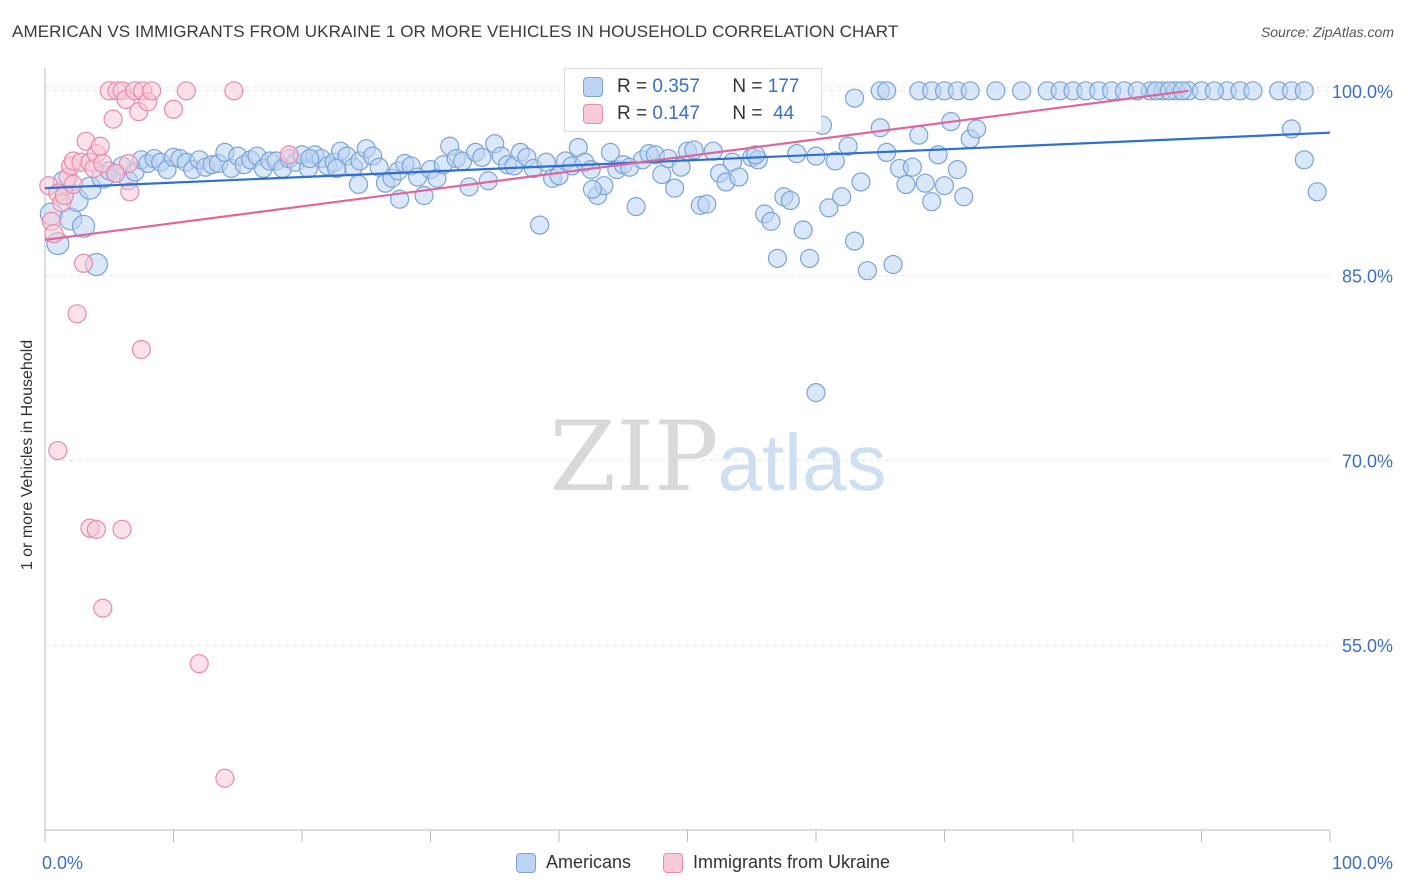 This screenshot has height=892, width=1406. I want to click on legend-item-americans: Americans, so click(573, 862).